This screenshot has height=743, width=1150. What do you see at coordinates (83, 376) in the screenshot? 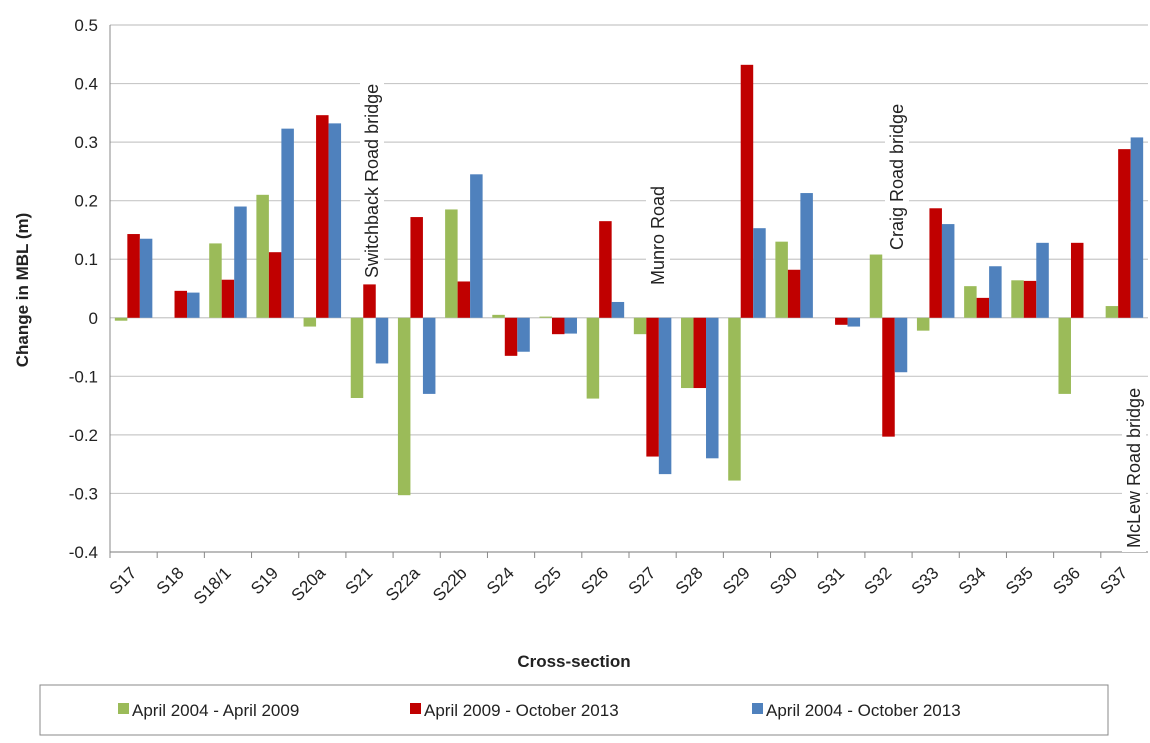
I see `y-tick-label: -0.1` at bounding box center [83, 376].